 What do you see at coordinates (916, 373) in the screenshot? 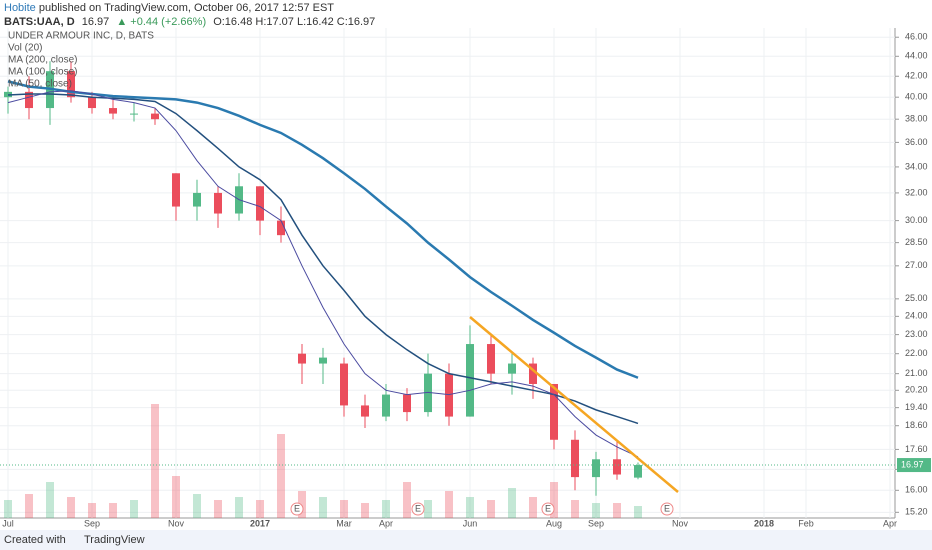
I see `y-tick-label: 21.00` at bounding box center [916, 373].